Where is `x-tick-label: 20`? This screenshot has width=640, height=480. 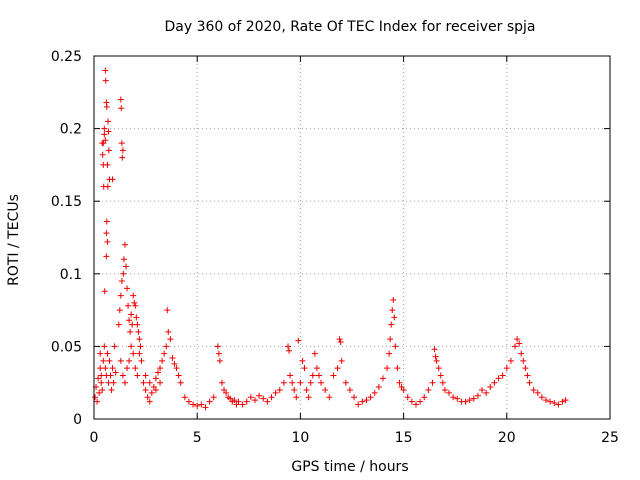 x-tick-label: 20 is located at coordinates (507, 438).